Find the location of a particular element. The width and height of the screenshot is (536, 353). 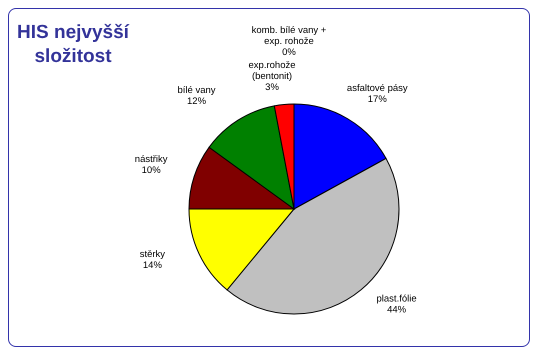

data-label: 10% is located at coordinates (152, 170).